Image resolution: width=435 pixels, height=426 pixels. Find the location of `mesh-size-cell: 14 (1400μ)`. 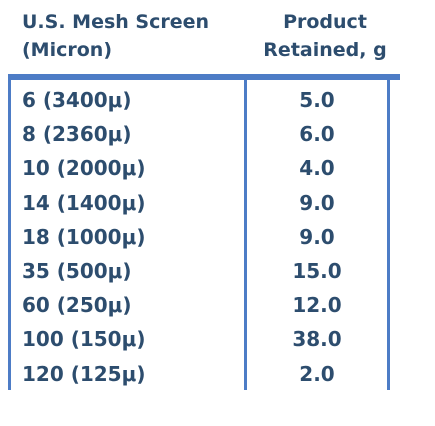

mesh-size-cell: 14 (1400μ) is located at coordinates (84, 202).